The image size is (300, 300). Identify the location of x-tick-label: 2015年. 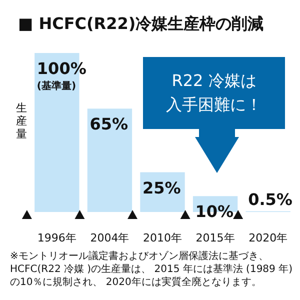
(215, 238).